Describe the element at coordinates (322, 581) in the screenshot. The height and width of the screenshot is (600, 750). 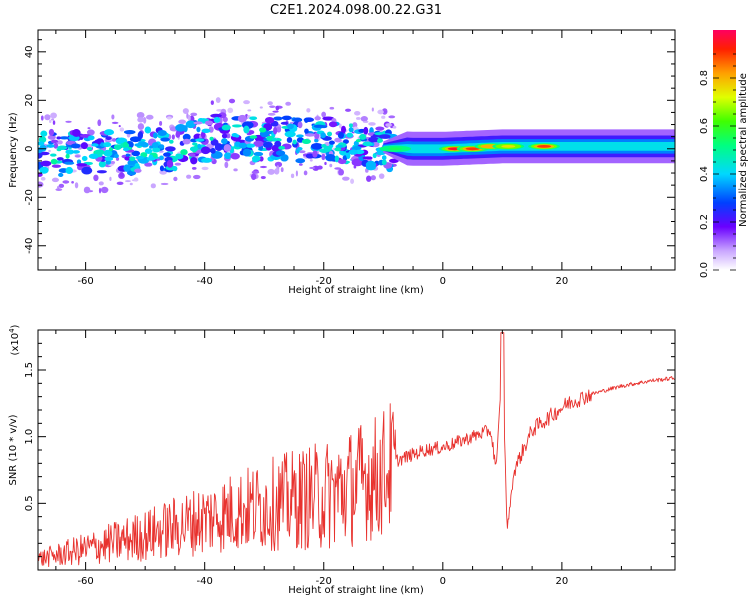
I see `snr-x-tick-labels: -60 -40 -20 0 20` at that location.